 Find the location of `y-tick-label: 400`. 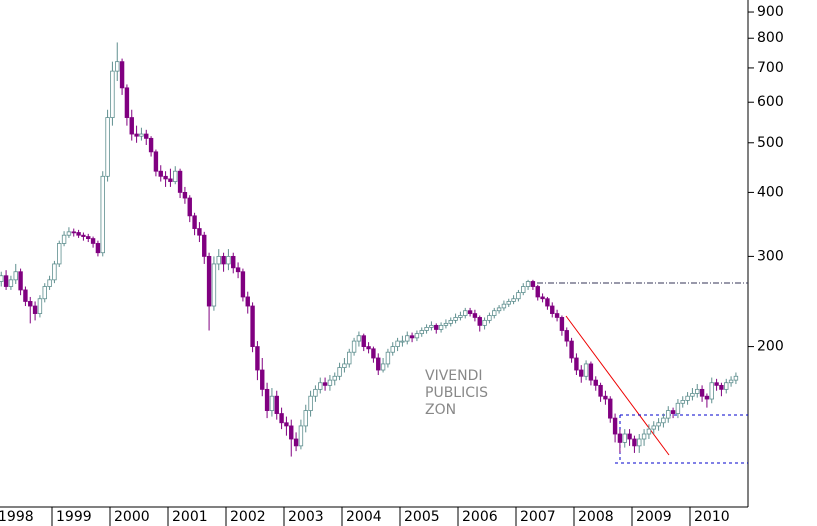

y-tick-label: 400 is located at coordinates (770, 192).